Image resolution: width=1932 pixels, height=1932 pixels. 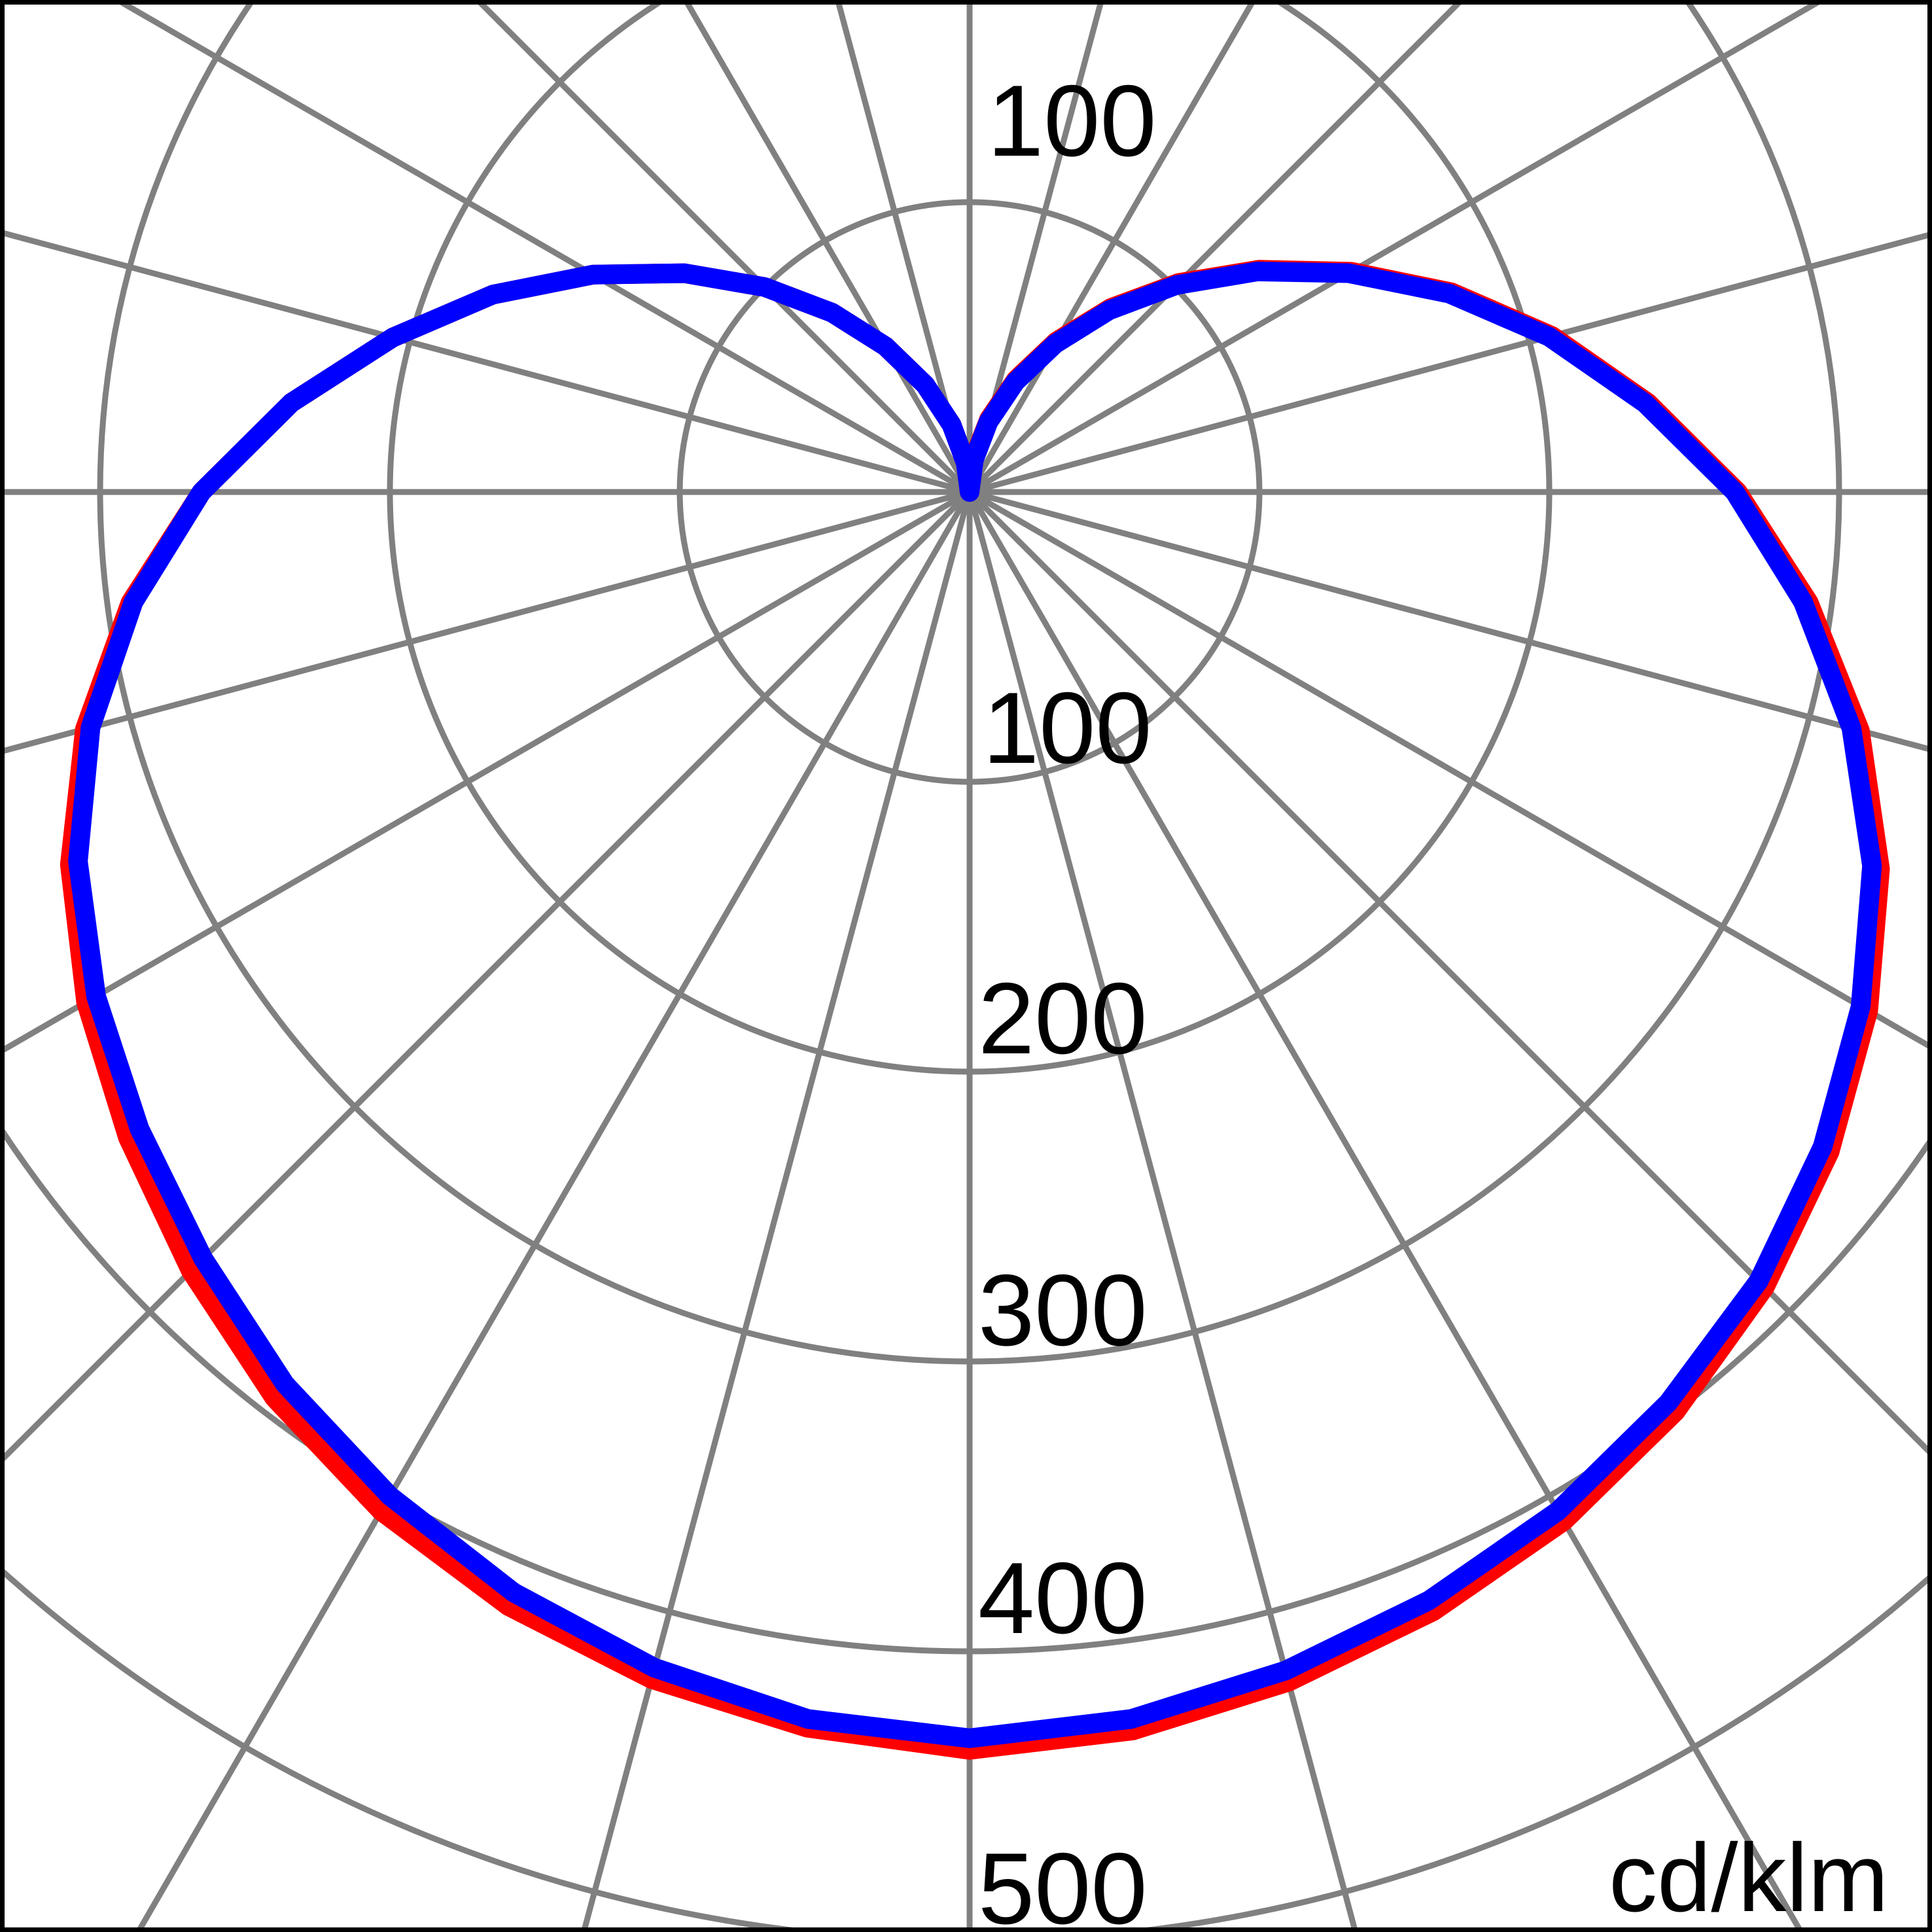 I want to click on radial-tick-label-300: 300, so click(x=1063, y=1310).